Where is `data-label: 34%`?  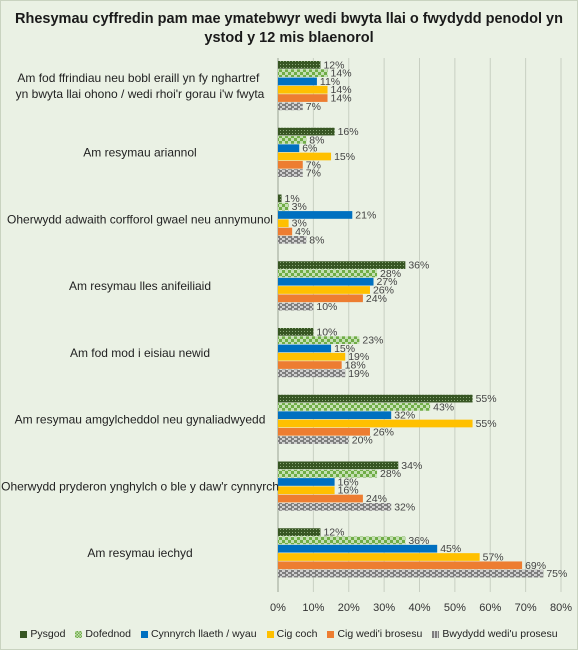
data-label: 34% is located at coordinates (411, 466).